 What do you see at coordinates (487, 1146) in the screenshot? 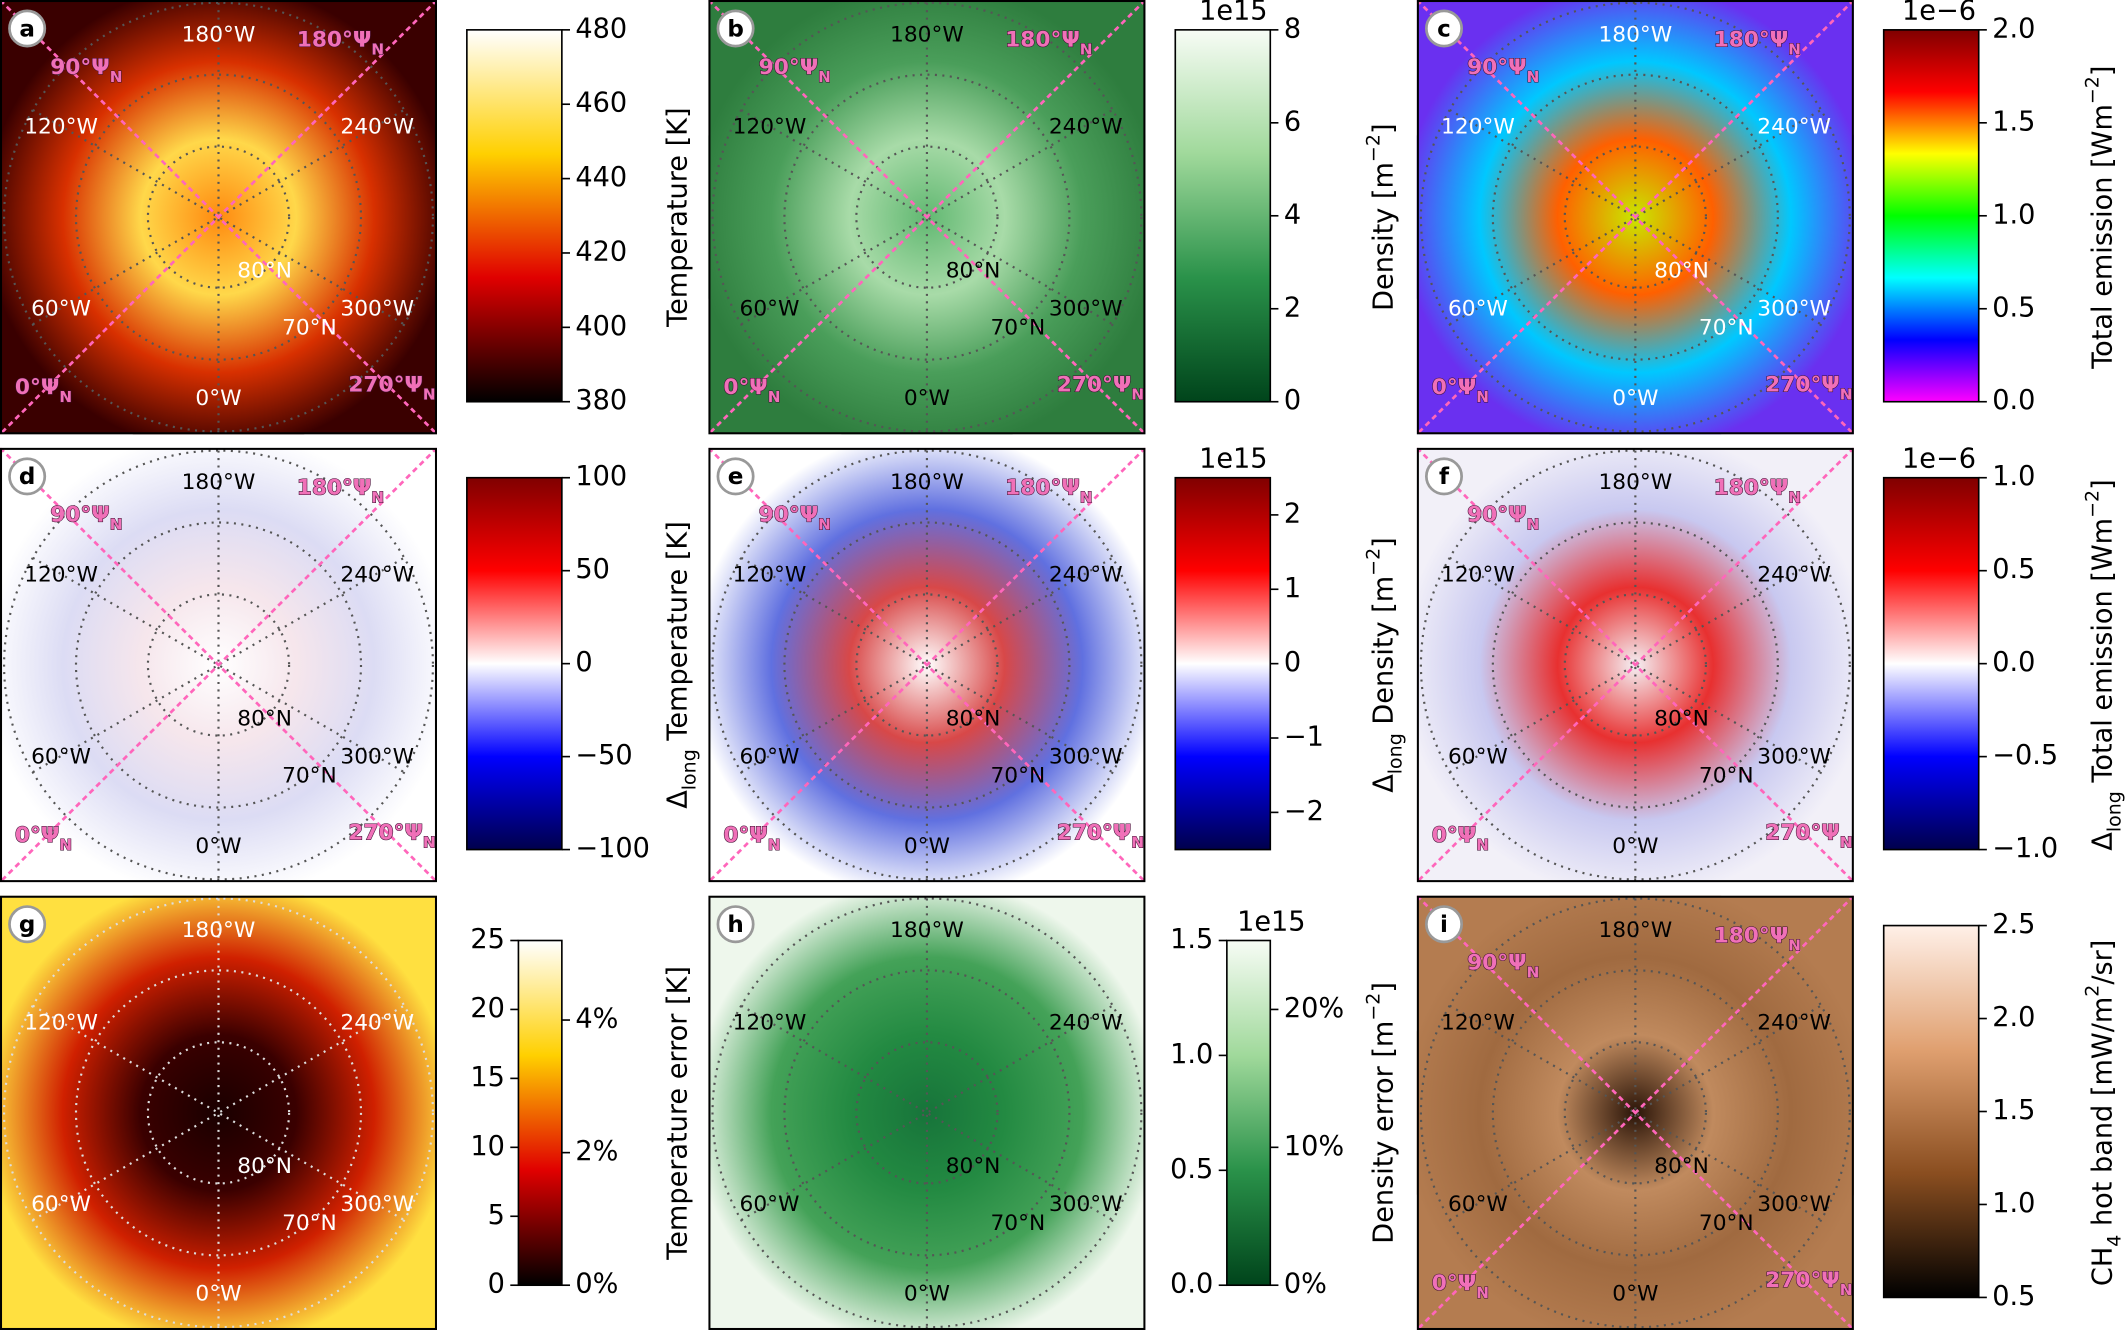
I see `colorbar-tick-label: 10` at bounding box center [487, 1146].